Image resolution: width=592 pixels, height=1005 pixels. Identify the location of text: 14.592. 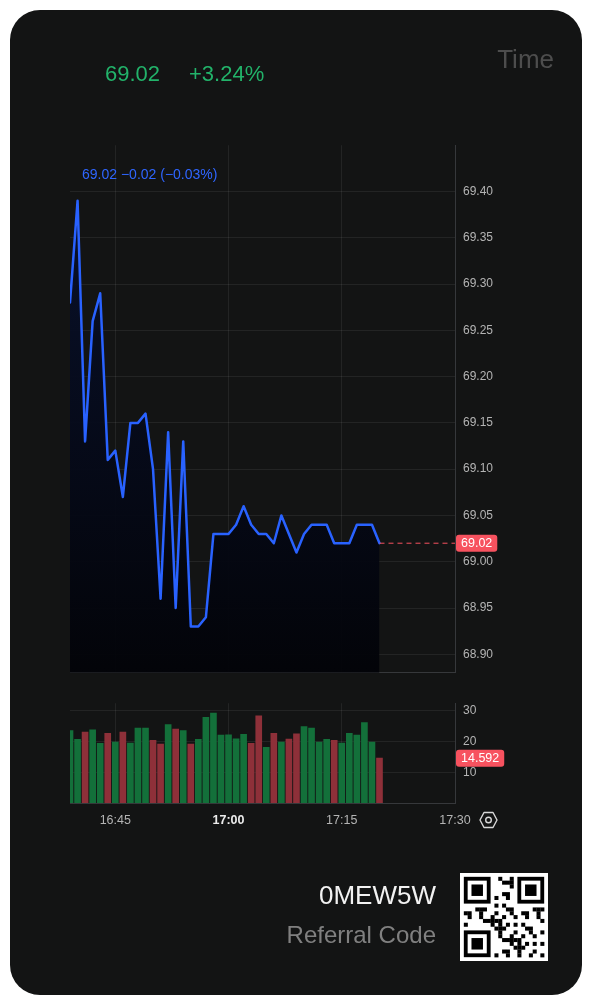
(480, 758).